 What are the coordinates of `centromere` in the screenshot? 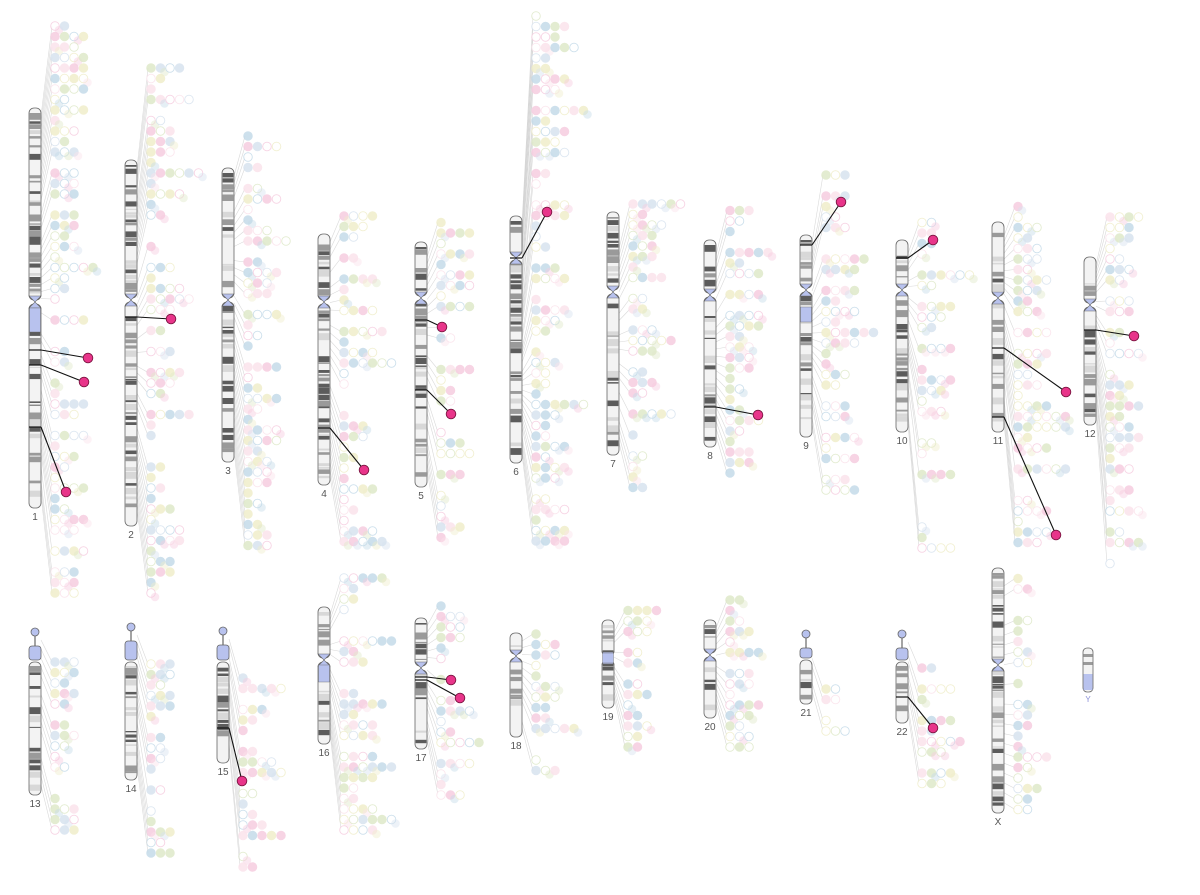 It's located at (421, 298).